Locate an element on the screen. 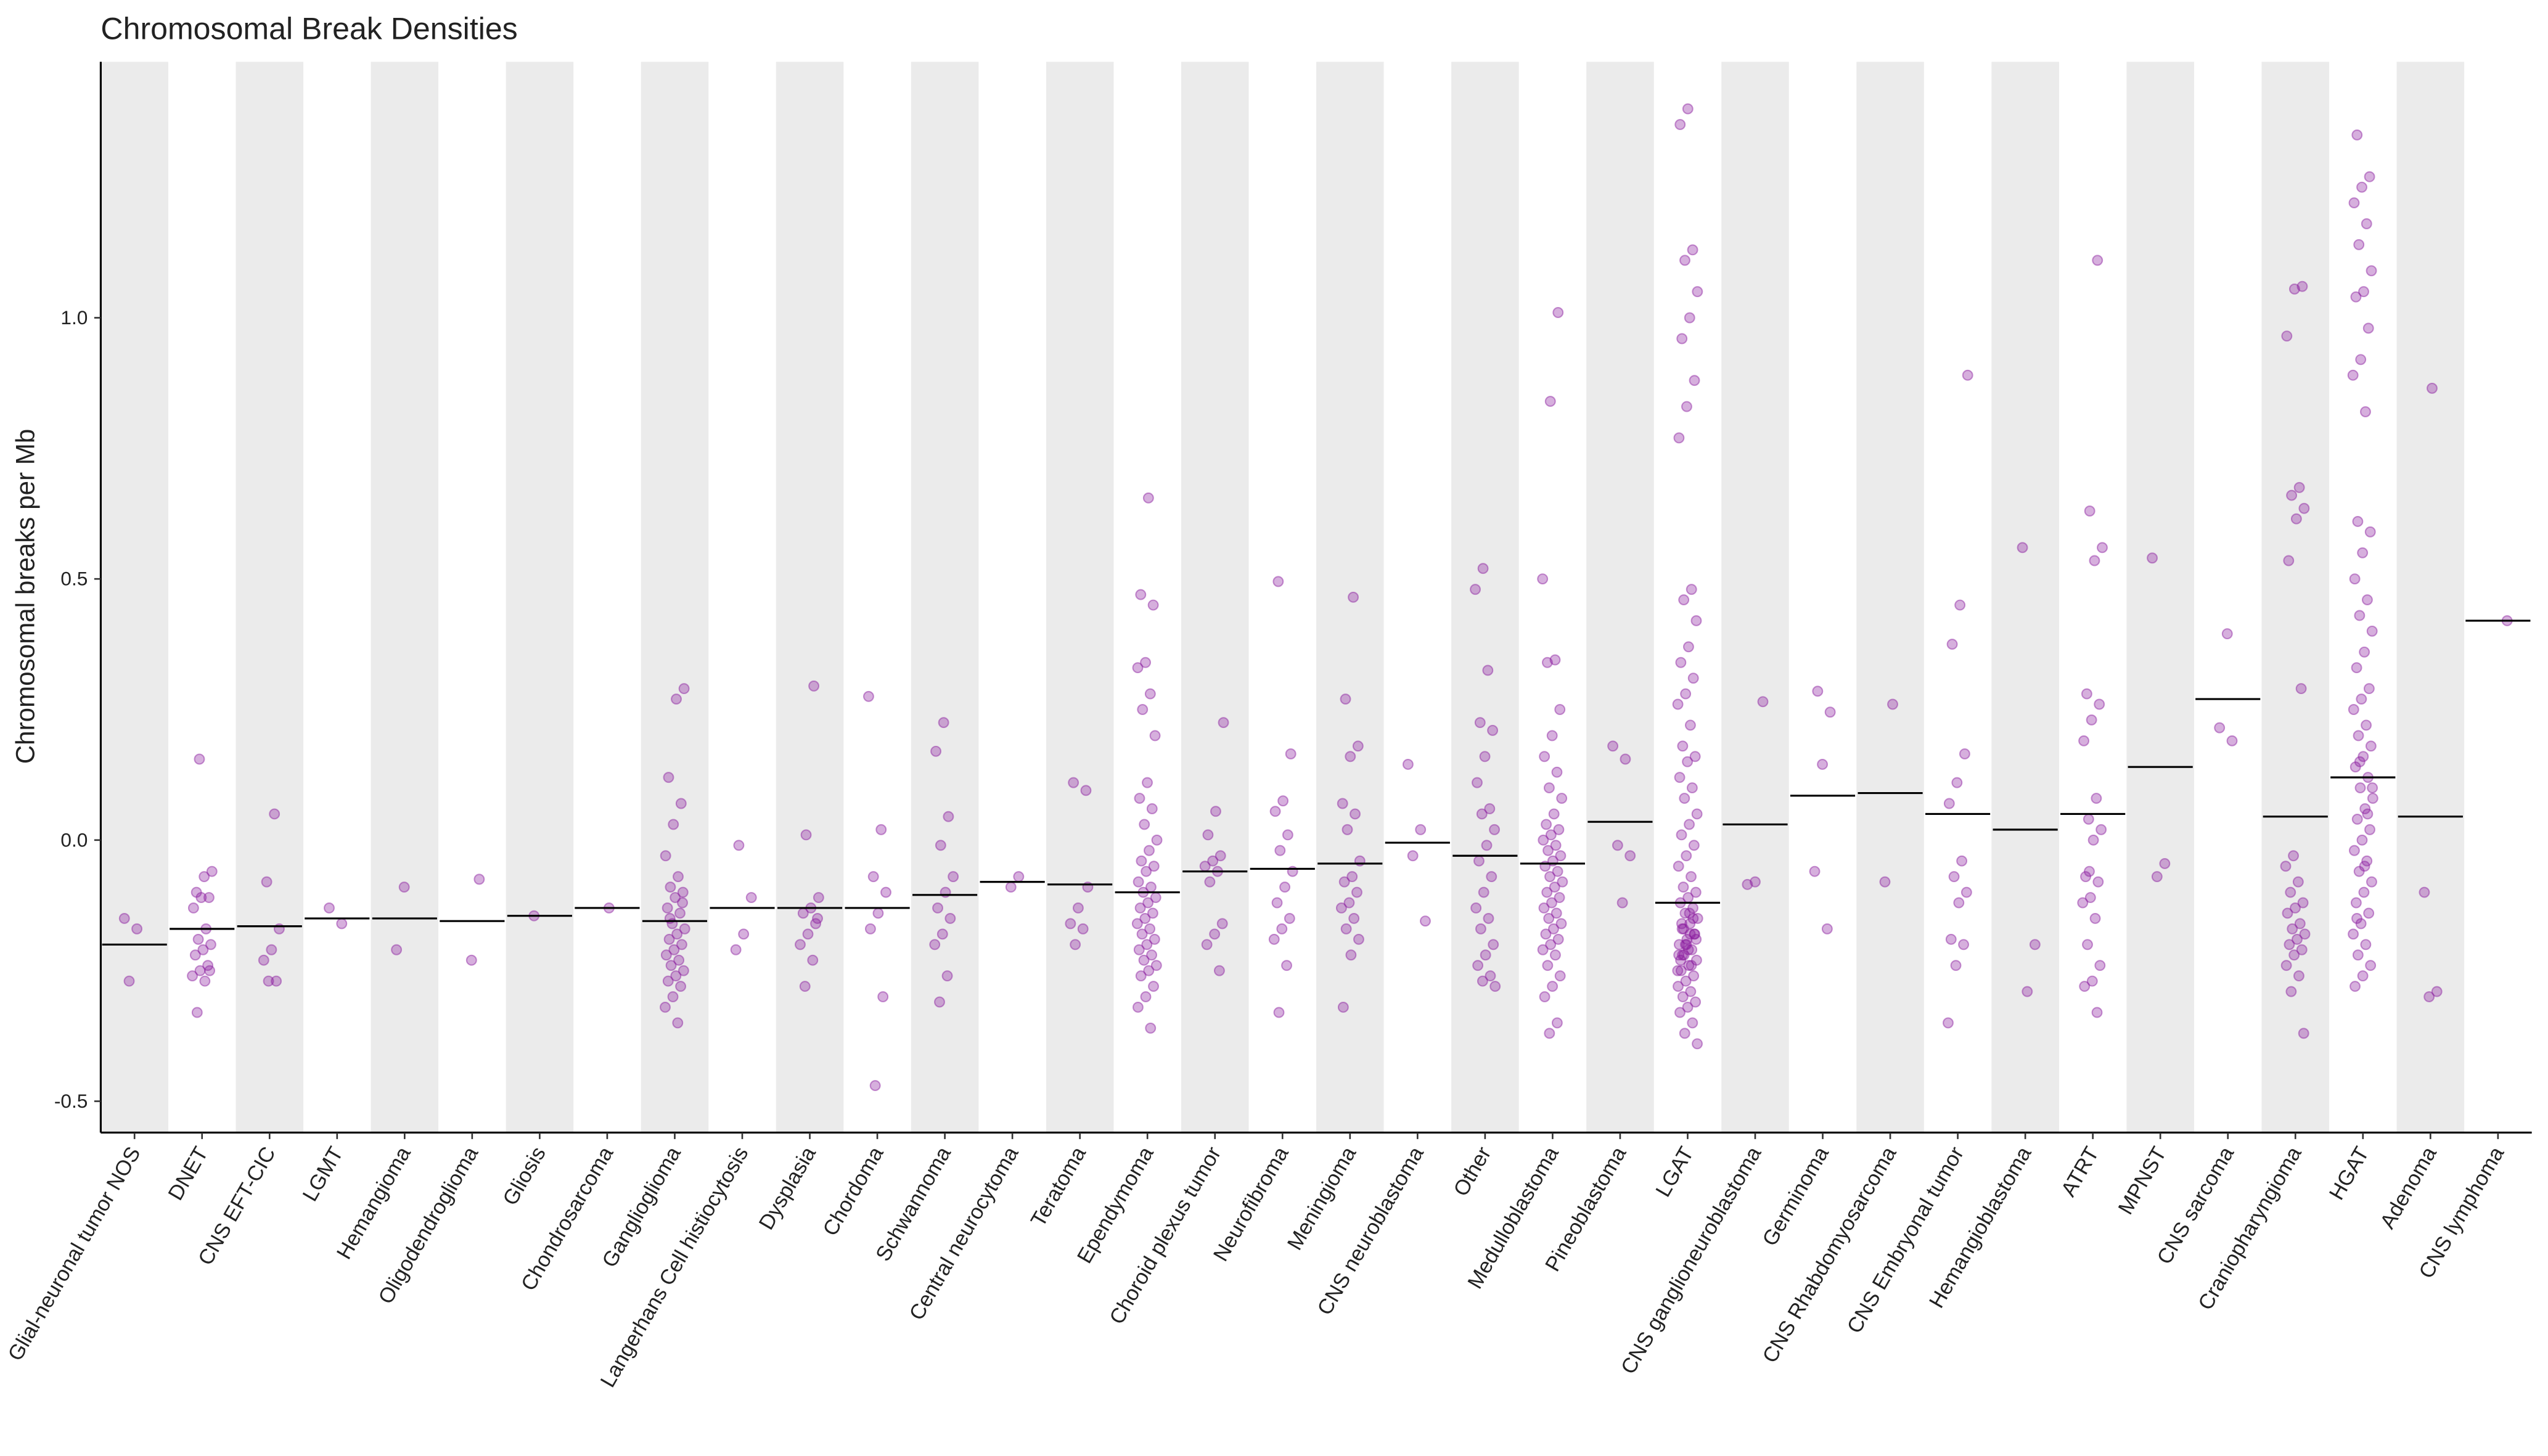 This screenshot has width=2548, height=1456. chart-title: Chromosomal Break Densities is located at coordinates (309, 29).